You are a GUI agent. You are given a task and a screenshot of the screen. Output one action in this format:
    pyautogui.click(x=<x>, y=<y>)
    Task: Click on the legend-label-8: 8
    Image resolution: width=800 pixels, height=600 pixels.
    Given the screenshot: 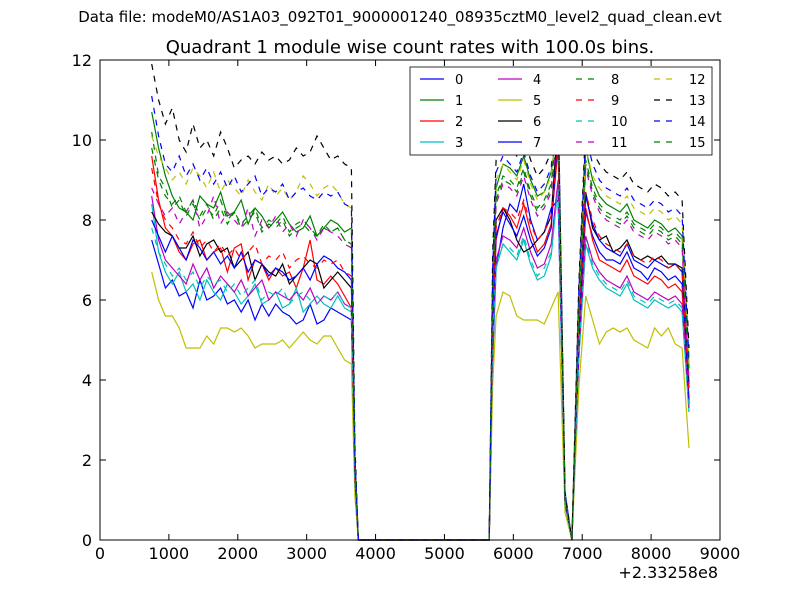 What is the action you would take?
    pyautogui.click(x=615, y=80)
    